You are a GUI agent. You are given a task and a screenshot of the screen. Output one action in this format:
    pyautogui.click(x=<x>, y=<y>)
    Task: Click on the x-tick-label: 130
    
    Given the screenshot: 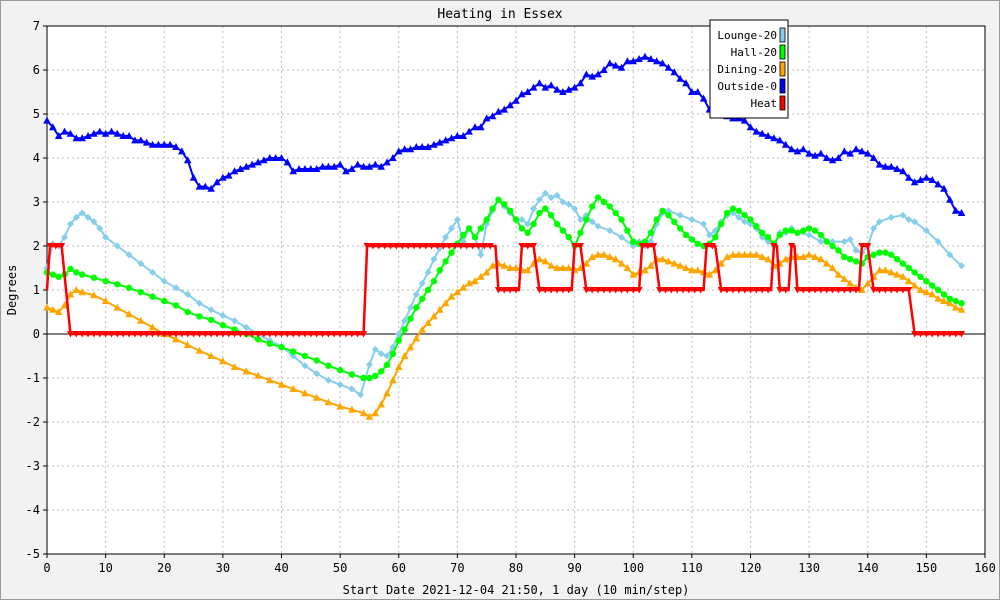 What is the action you would take?
    pyautogui.click(x=809, y=568)
    